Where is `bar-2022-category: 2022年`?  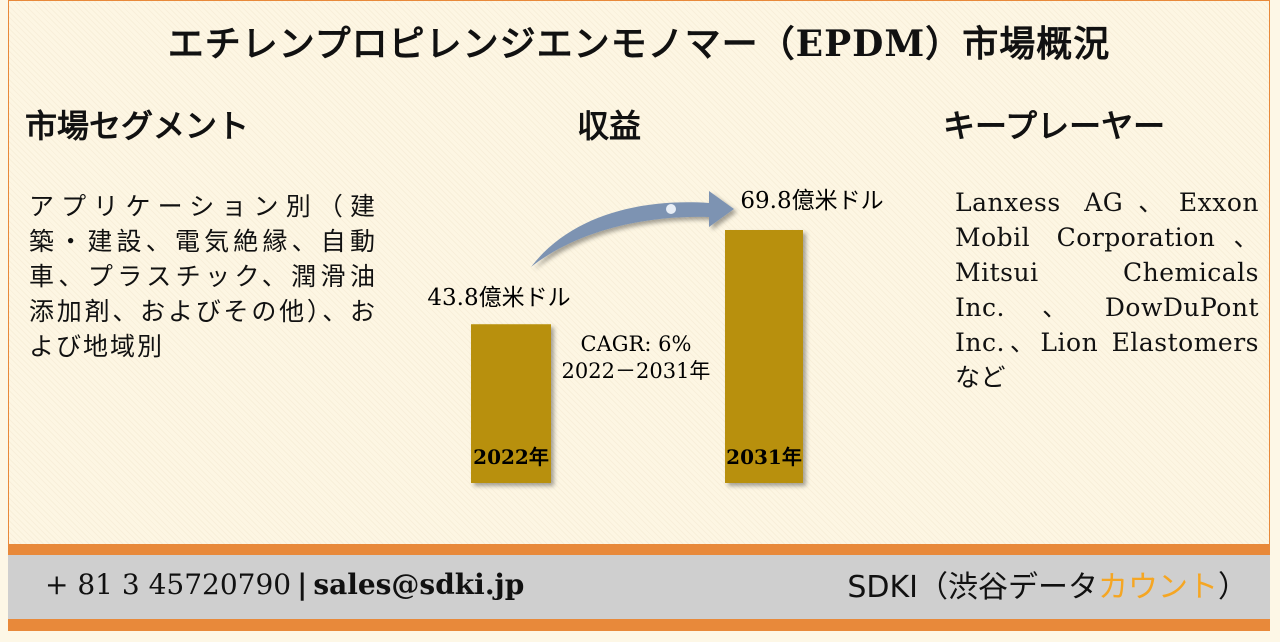 bar-2022-category: 2022年 is located at coordinates (511, 457).